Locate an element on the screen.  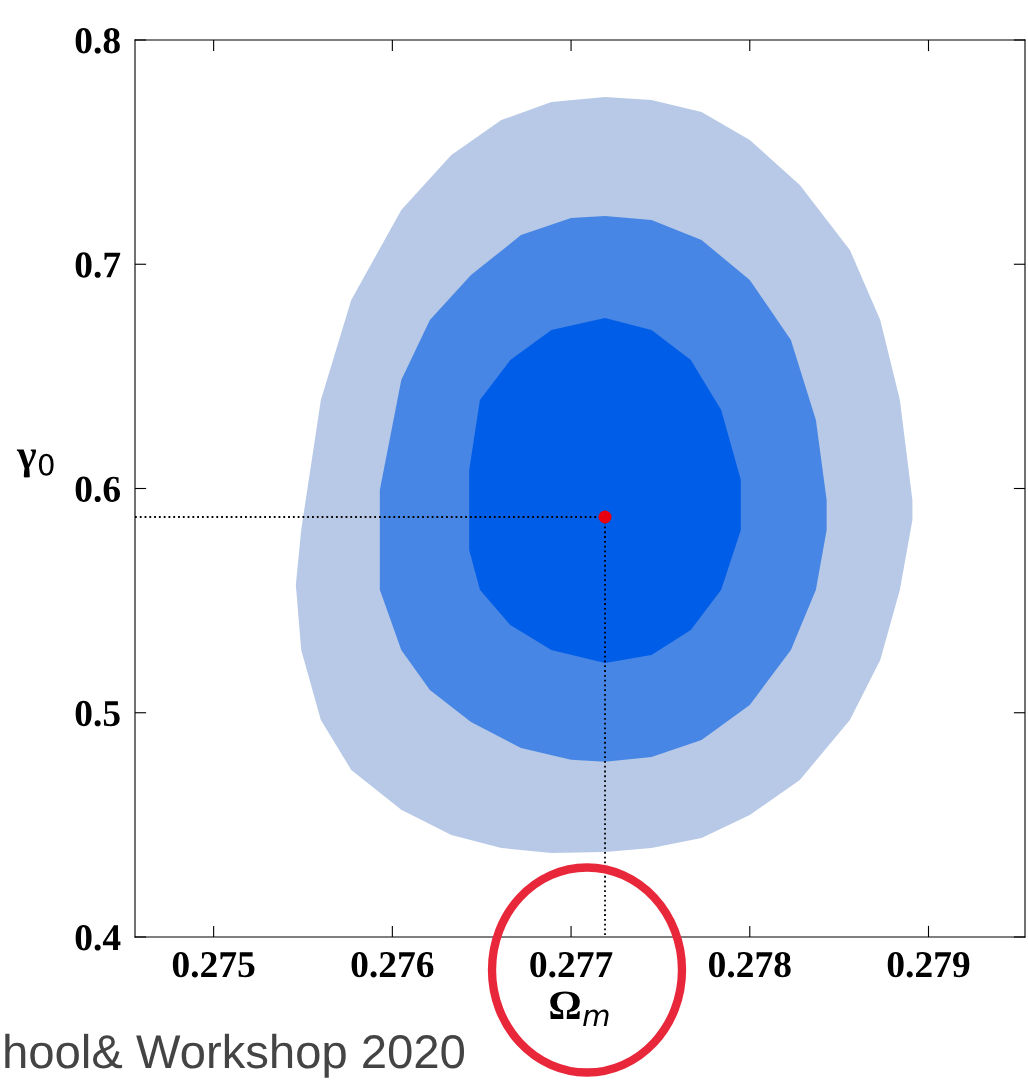
x-axis-title: Ω$_{m}$ is located at coordinates (579, 1008).